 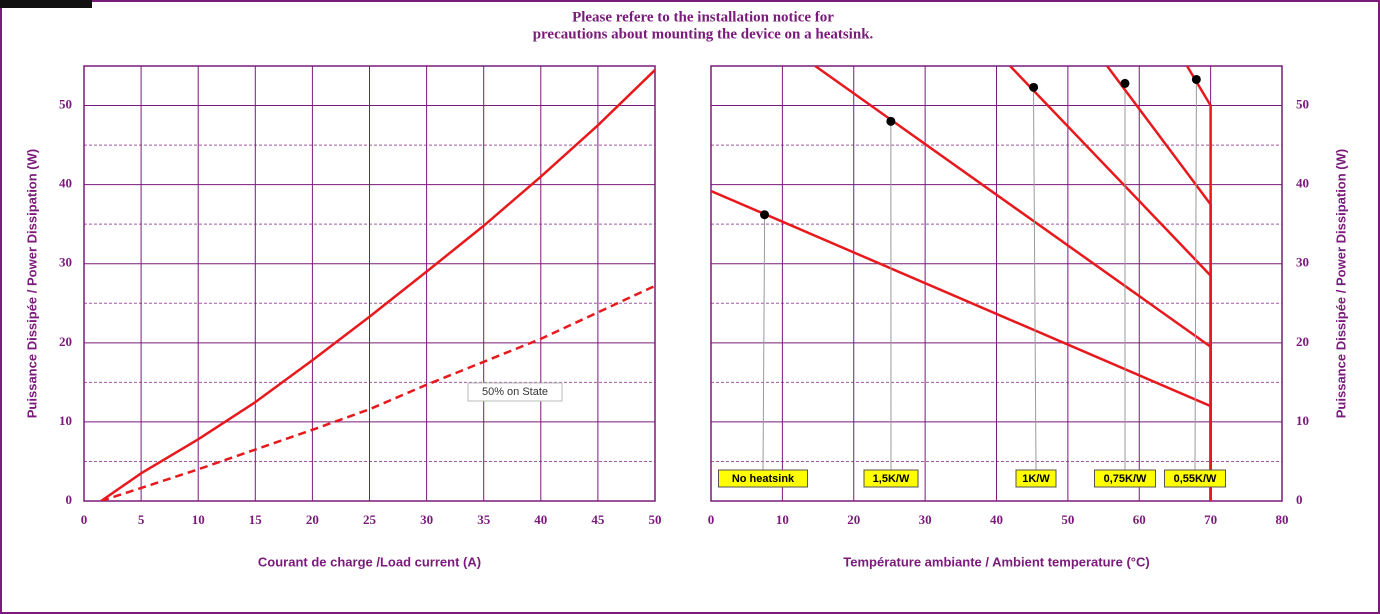 I want to click on series-label: 0,55K/W, so click(x=1195, y=479).